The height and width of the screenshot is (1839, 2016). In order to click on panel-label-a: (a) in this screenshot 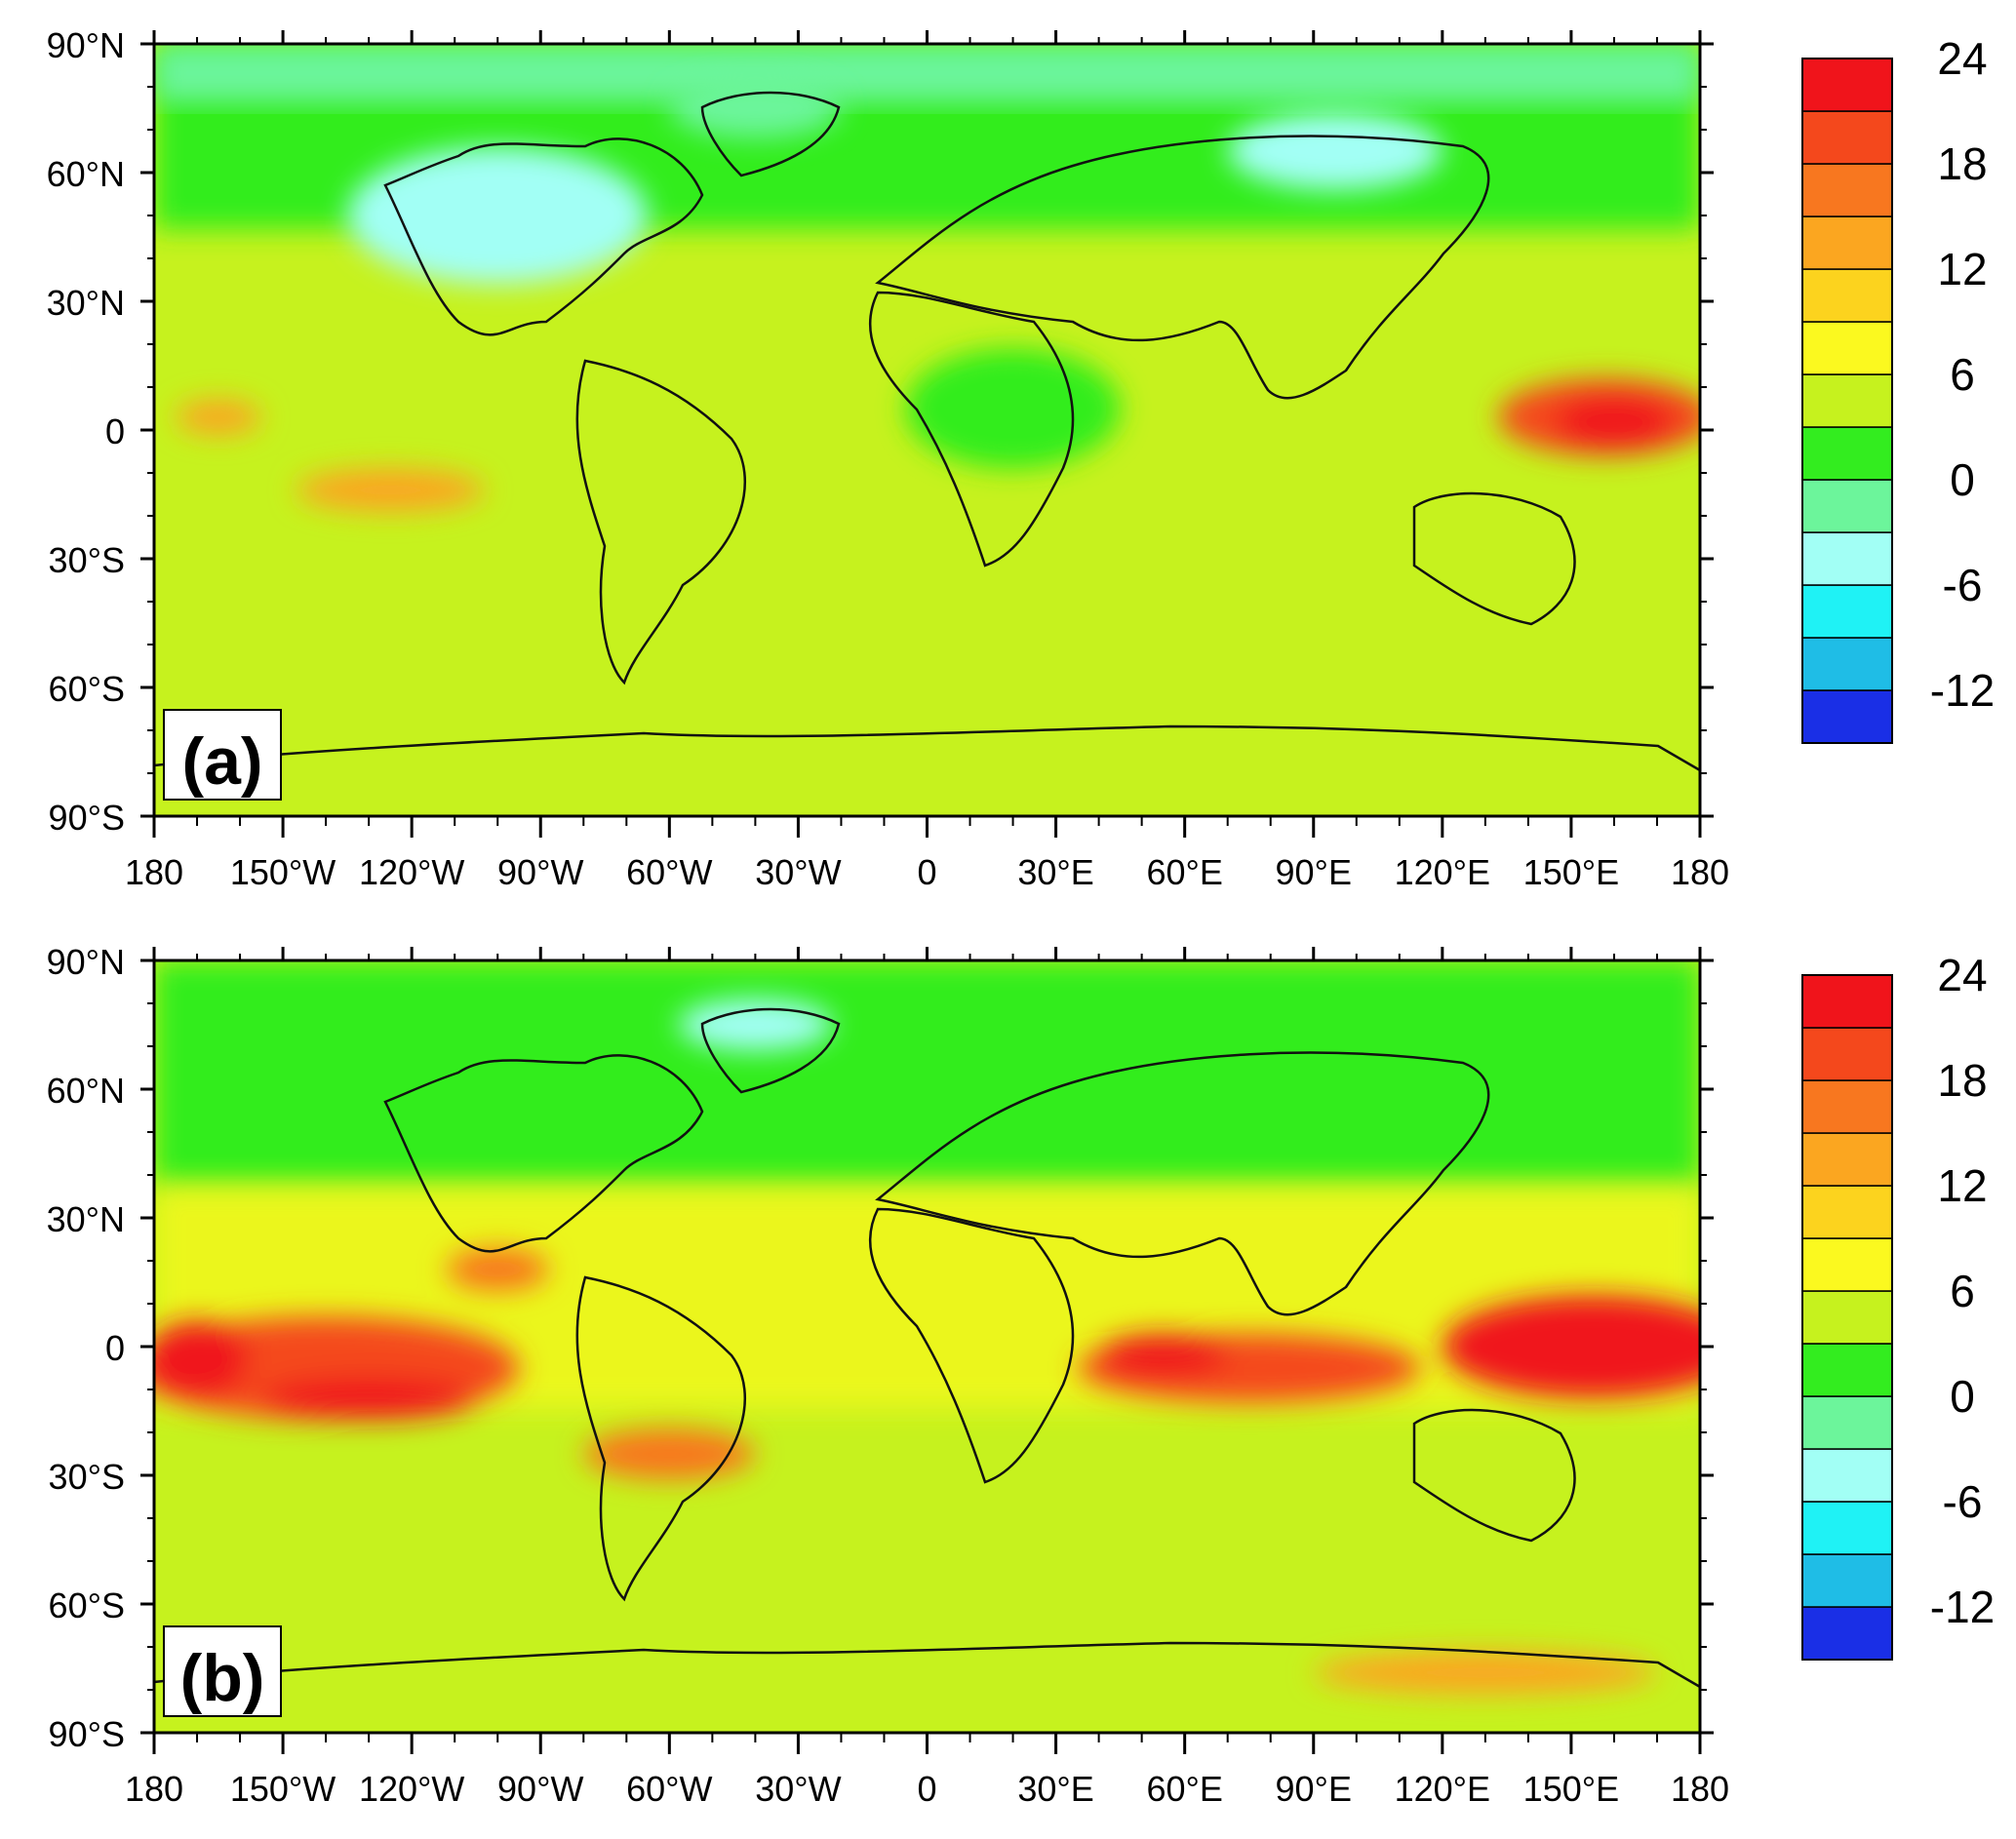, I will do `click(221, 761)`.